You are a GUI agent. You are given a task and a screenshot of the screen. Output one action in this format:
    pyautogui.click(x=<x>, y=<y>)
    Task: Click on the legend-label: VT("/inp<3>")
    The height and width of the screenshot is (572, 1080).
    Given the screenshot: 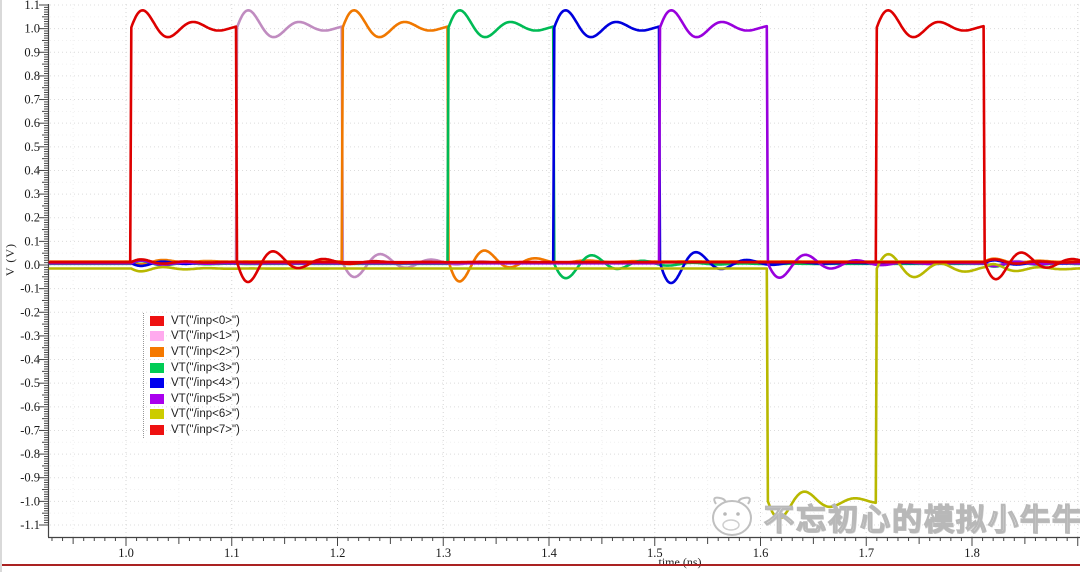 What is the action you would take?
    pyautogui.click(x=205, y=367)
    